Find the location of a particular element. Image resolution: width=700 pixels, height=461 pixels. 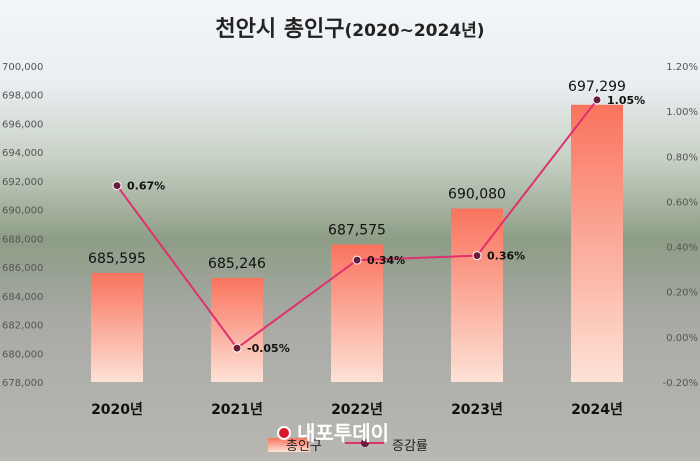

right-tick-label: 0.00% is located at coordinates (682, 338).